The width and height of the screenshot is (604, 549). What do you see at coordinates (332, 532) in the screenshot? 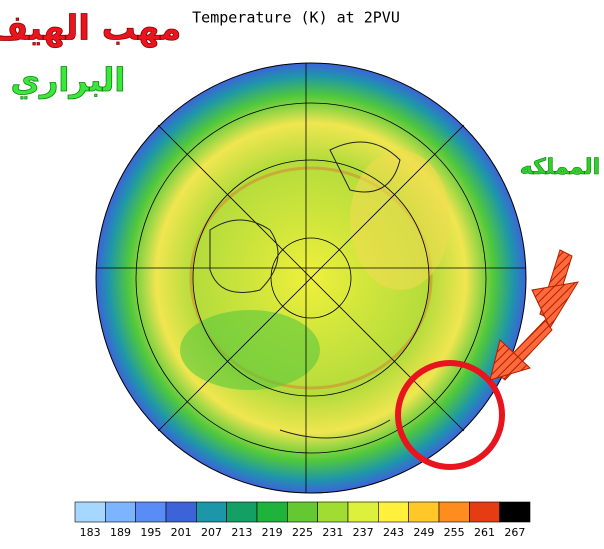
I see `colorbar-label: 231` at bounding box center [332, 532].